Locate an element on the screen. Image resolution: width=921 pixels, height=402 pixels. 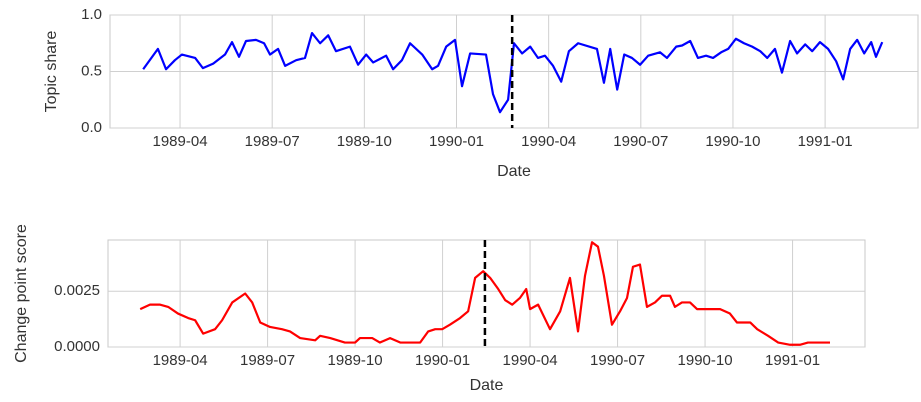
y-tick-label: 0.0025 is located at coordinates (77, 290).